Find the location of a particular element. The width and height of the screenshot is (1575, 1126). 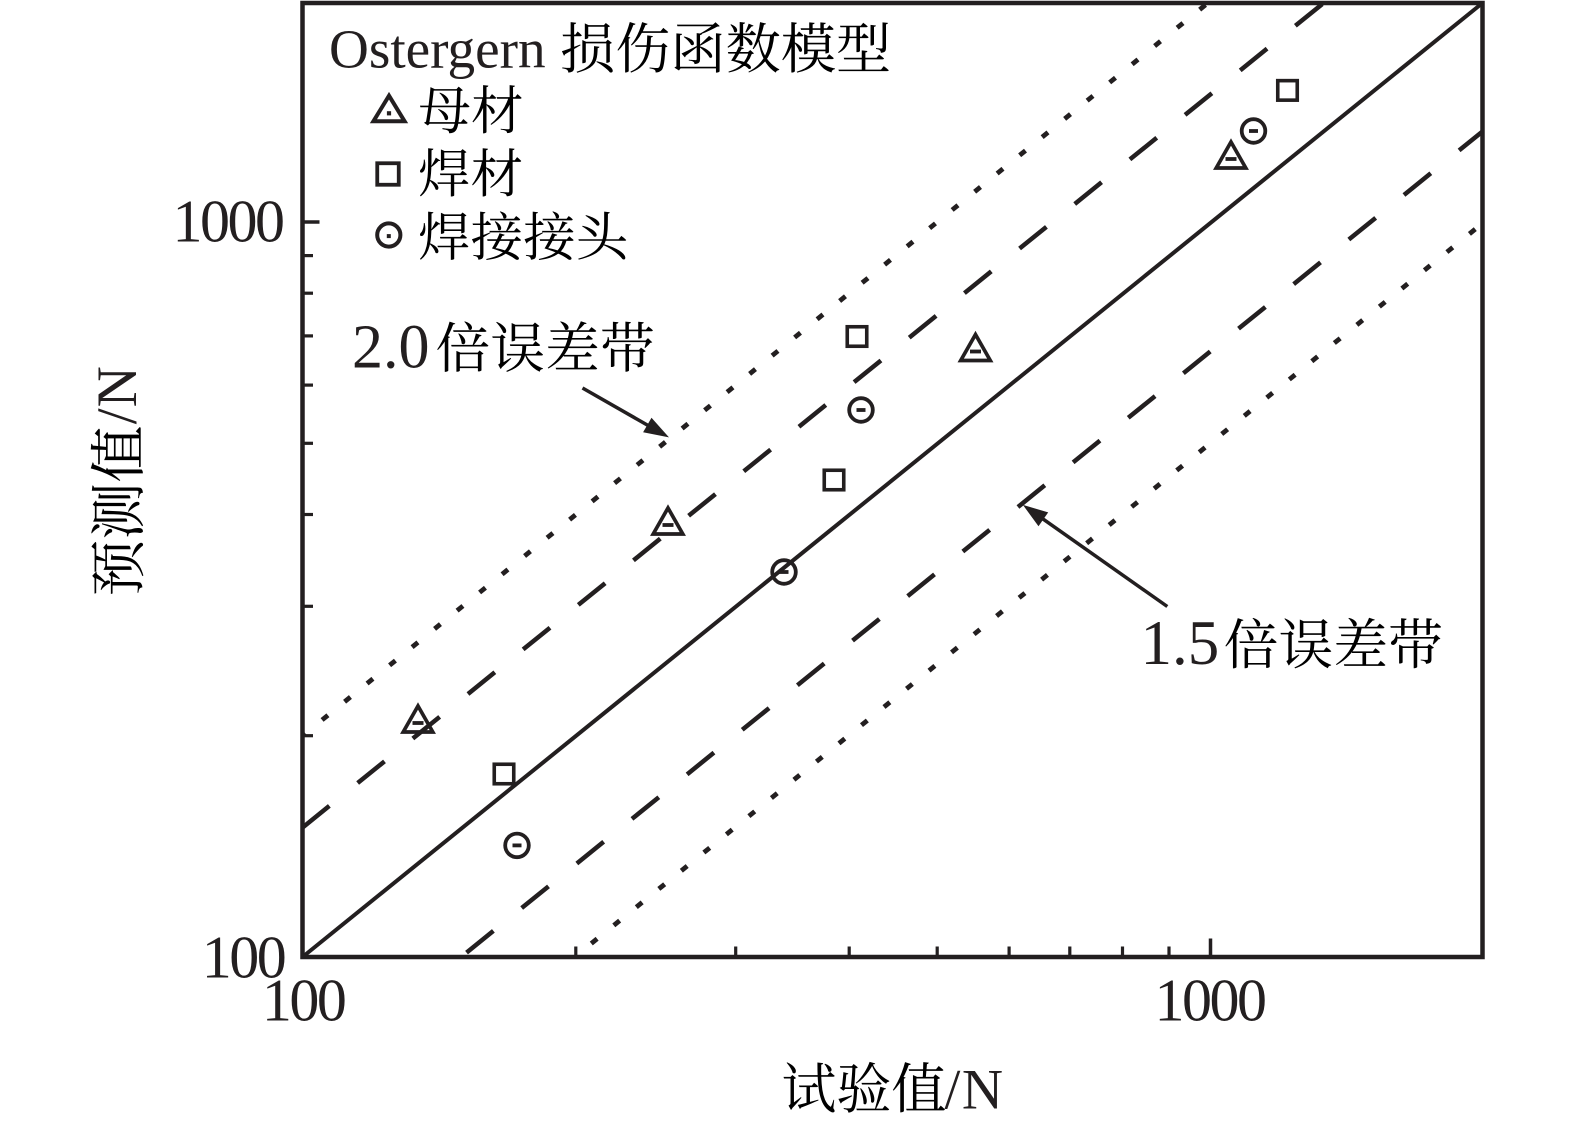

svg-text: Ostergern is located at coordinates (437, 49).